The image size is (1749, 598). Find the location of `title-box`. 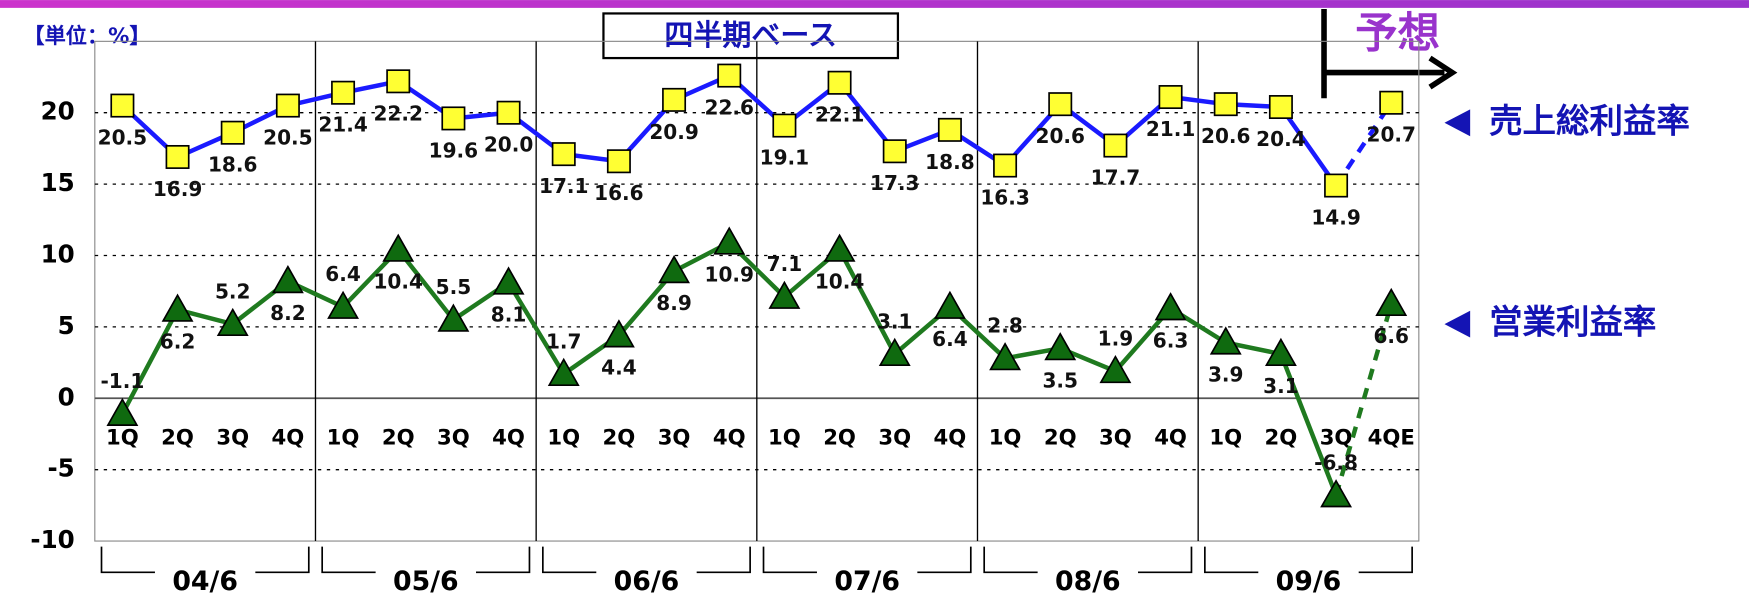

title-box is located at coordinates (751, 36).